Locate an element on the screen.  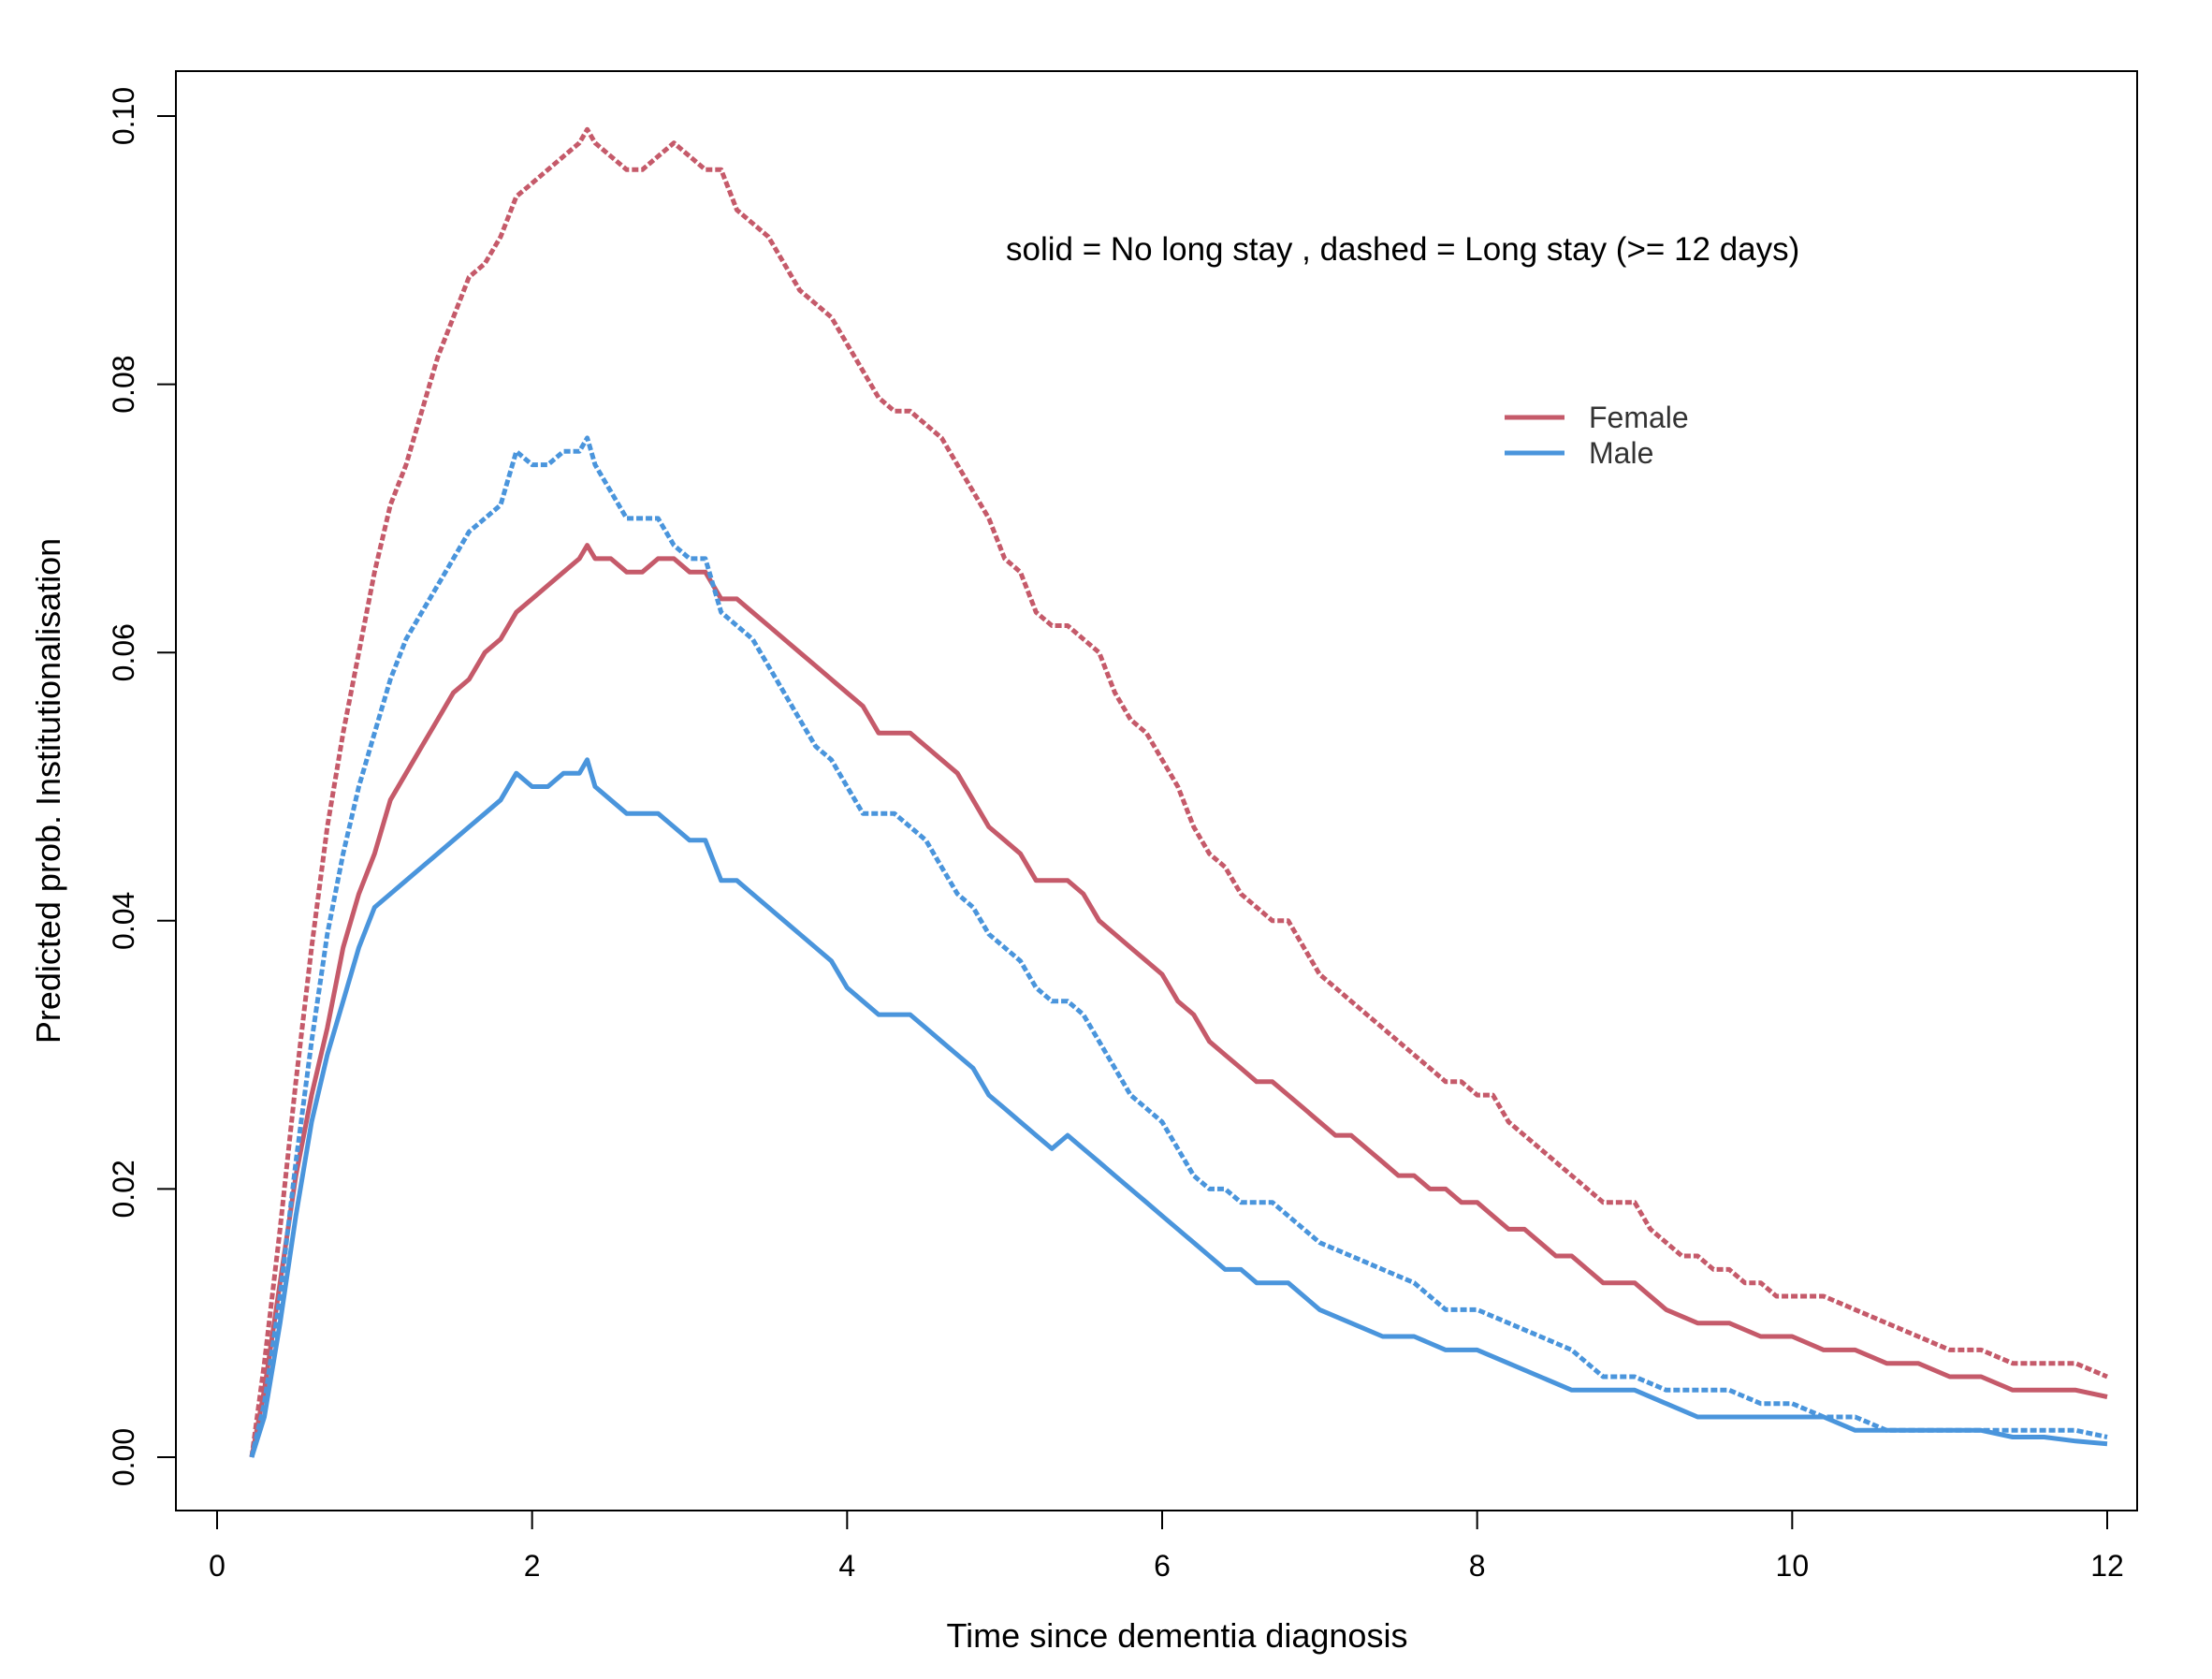
y-tick-label: 0.04 is located at coordinates (123, 921).